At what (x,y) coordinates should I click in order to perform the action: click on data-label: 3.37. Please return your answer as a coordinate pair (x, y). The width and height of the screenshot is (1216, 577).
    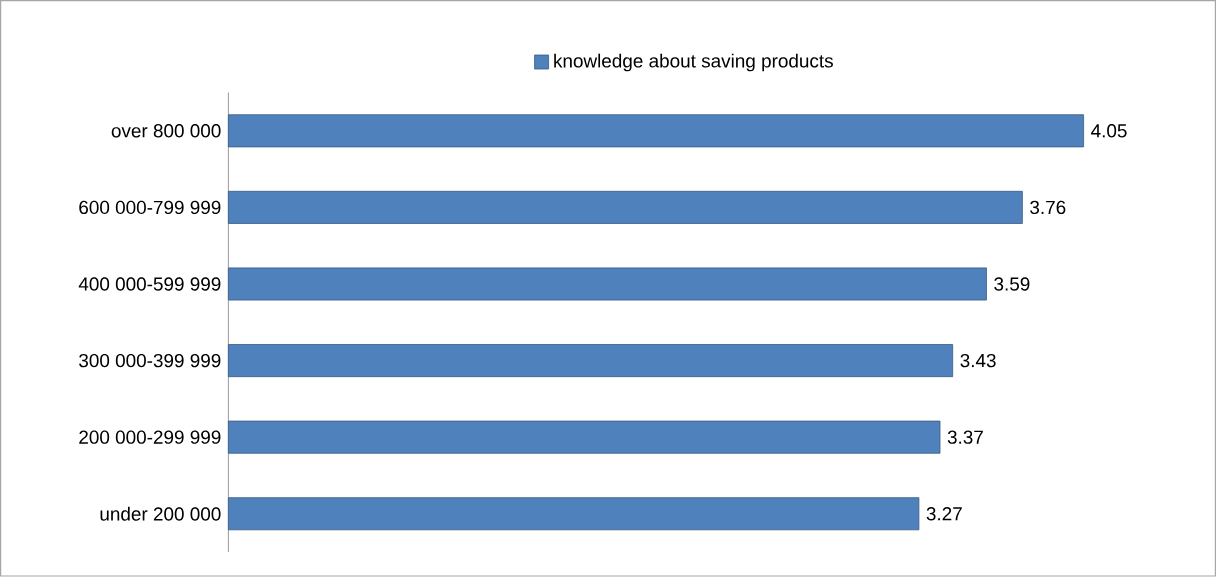
    Looking at the image, I should click on (965, 437).